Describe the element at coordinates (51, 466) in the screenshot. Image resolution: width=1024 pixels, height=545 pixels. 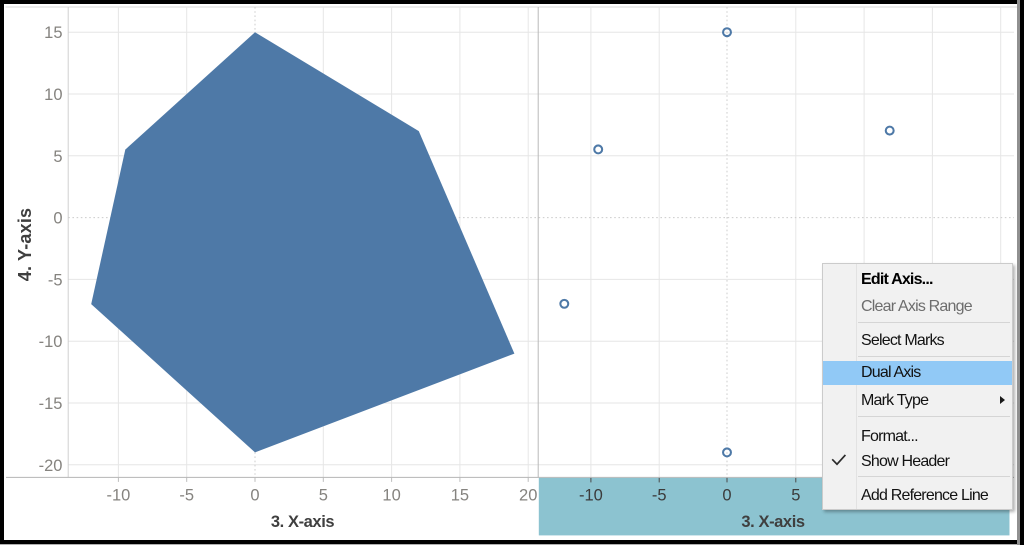
I see `svg-text: -20` at that location.